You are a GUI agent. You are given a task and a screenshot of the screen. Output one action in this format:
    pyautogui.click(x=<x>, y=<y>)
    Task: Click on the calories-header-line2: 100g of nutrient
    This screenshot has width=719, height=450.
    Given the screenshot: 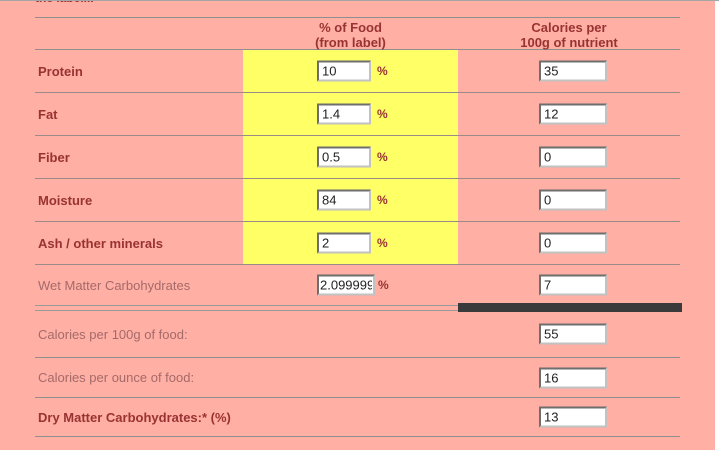 What is the action you would take?
    pyautogui.click(x=569, y=42)
    